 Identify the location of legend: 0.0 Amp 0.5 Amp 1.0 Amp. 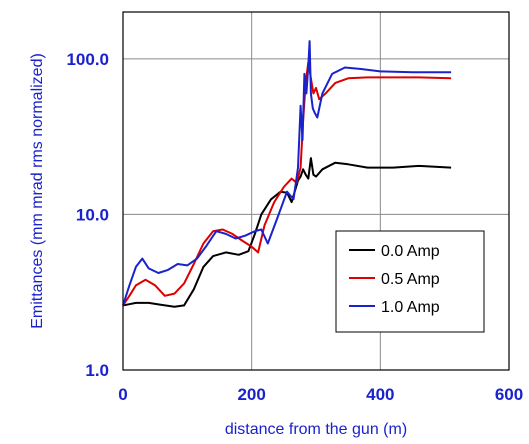
(410, 281).